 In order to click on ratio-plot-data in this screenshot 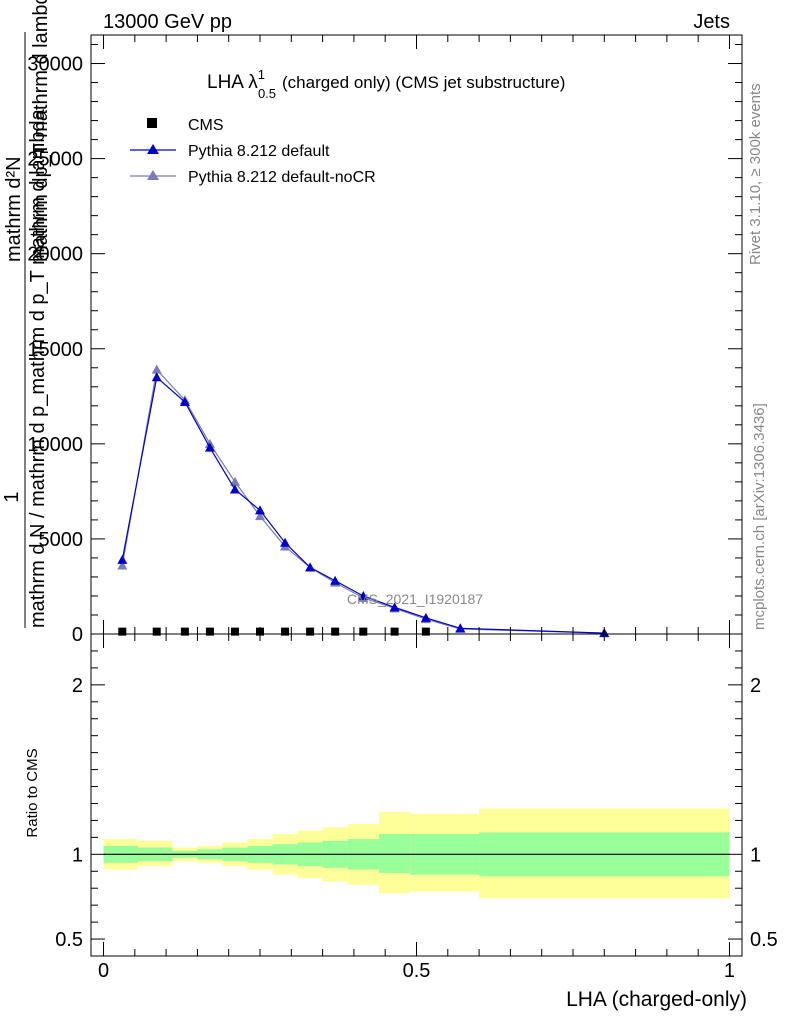, I will do `click(416, 853)`.